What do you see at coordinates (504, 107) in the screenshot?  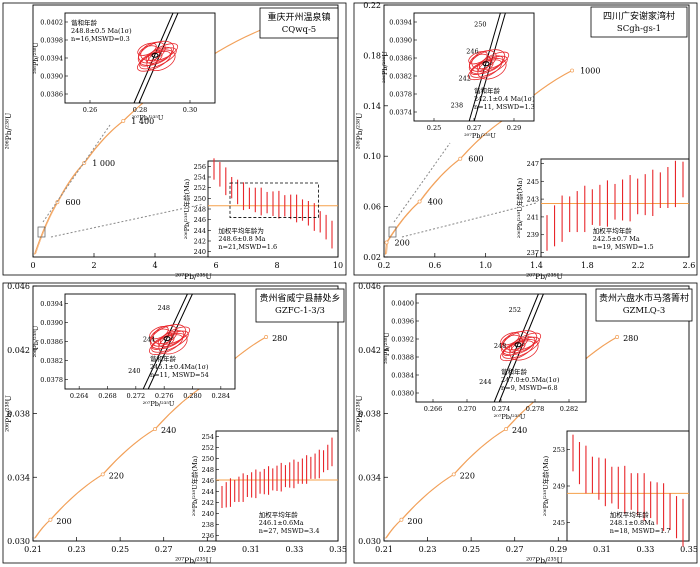 I see `inset-annotation: n=11, MSWD=1.3` at bounding box center [504, 107].